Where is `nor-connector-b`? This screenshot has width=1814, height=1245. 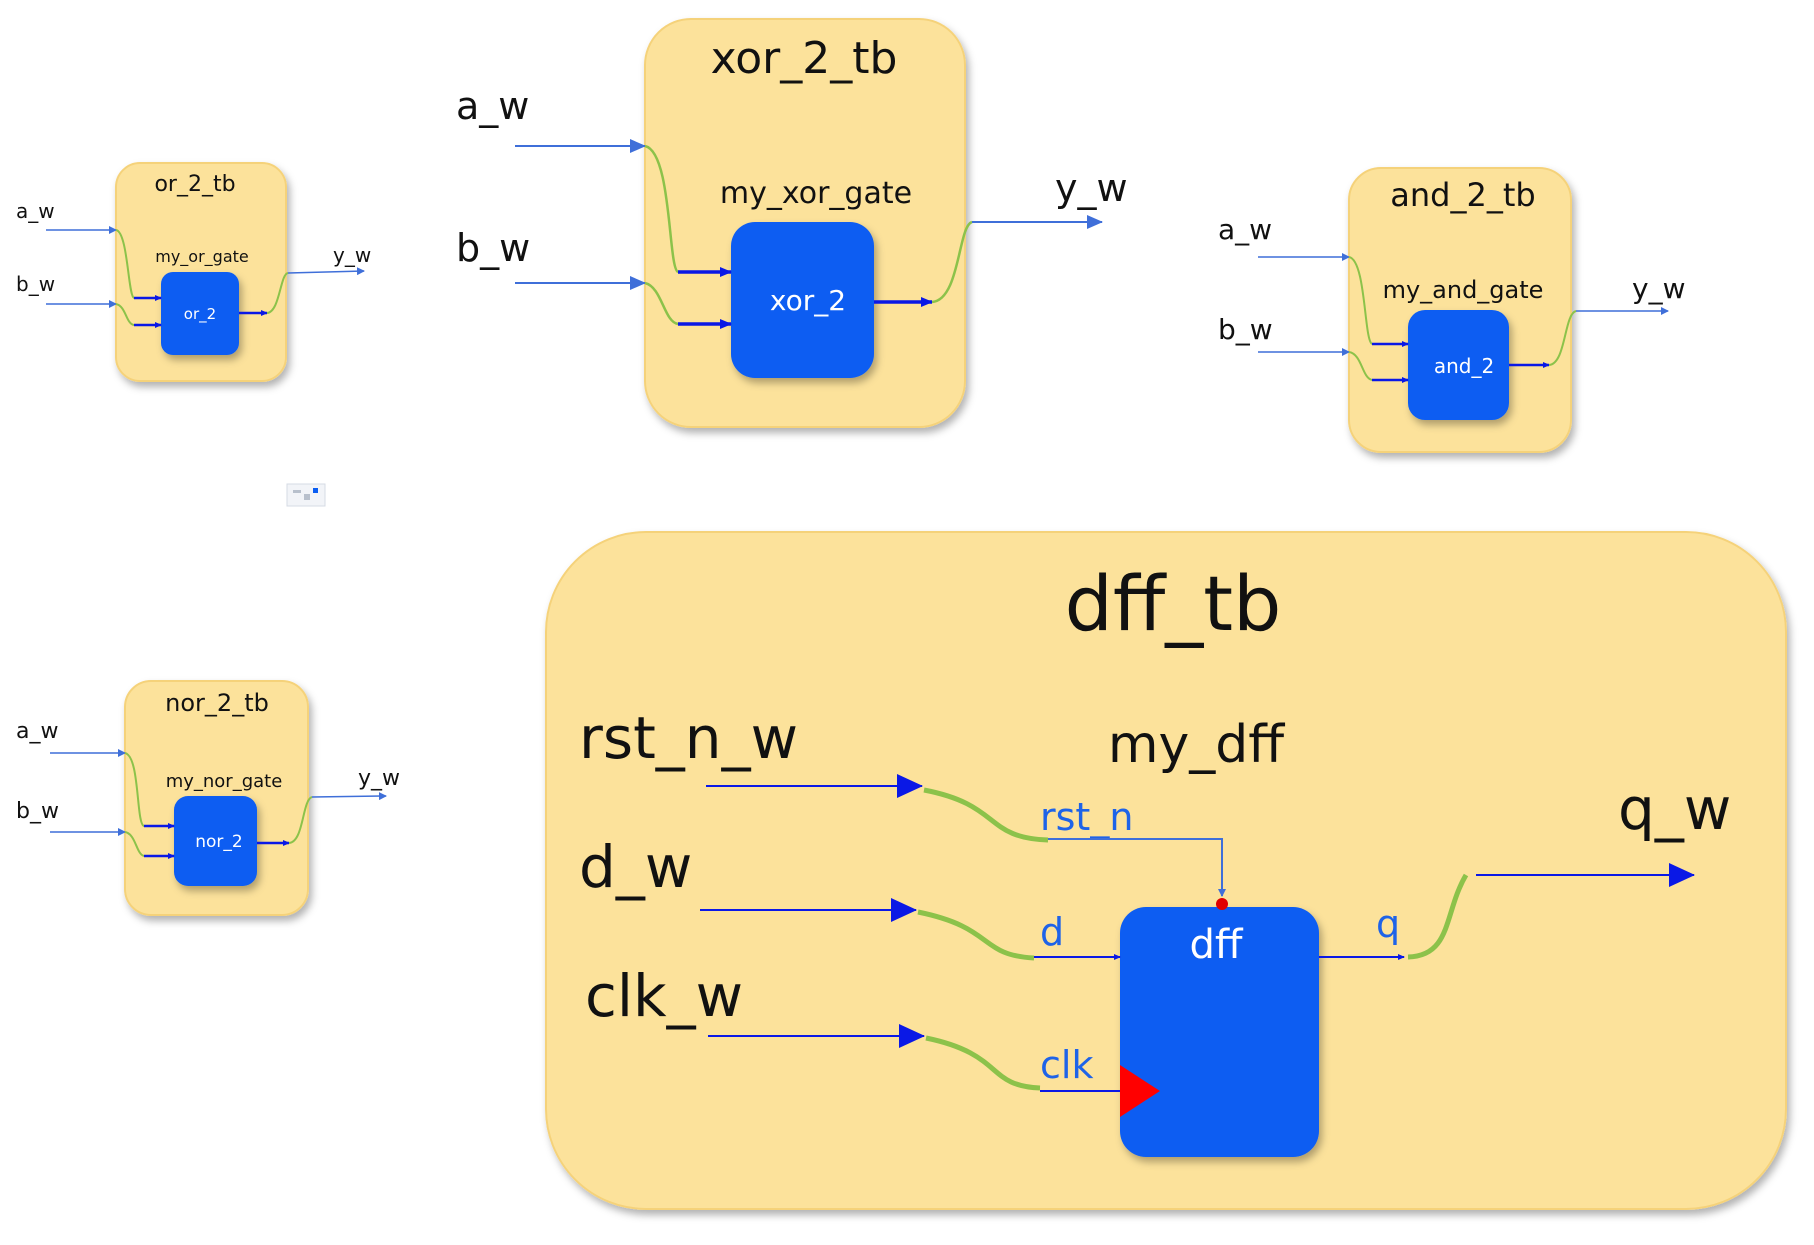 nor-connector-b is located at coordinates (134, 844).